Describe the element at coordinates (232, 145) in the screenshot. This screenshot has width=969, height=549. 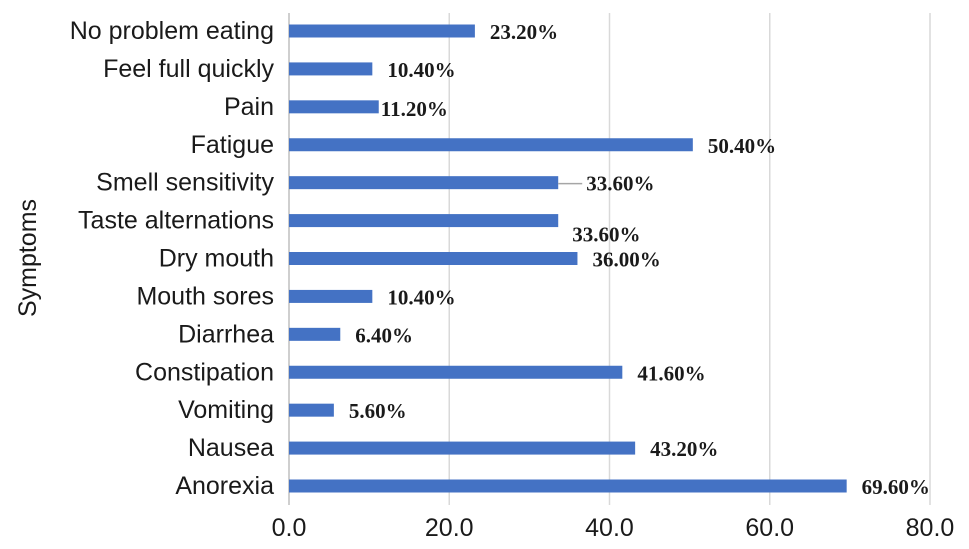
I see `category-label: Fatigue` at that location.